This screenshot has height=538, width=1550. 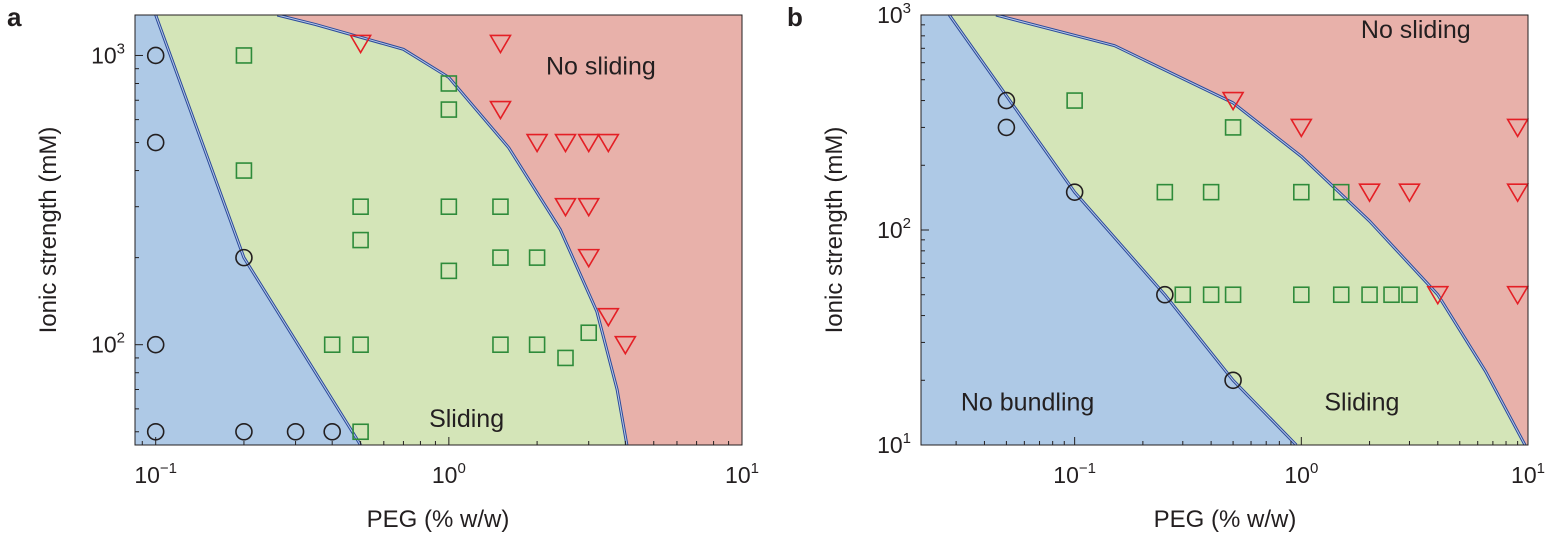 What do you see at coordinates (117, 236) in the screenshot?
I see `y-axis-ticks: 10² 10³` at bounding box center [117, 236].